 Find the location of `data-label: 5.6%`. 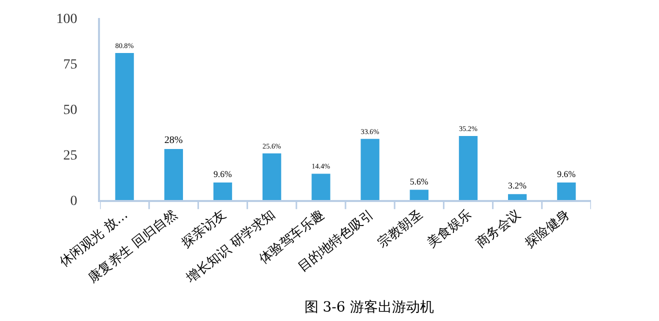

data-label: 5.6% is located at coordinates (419, 181).